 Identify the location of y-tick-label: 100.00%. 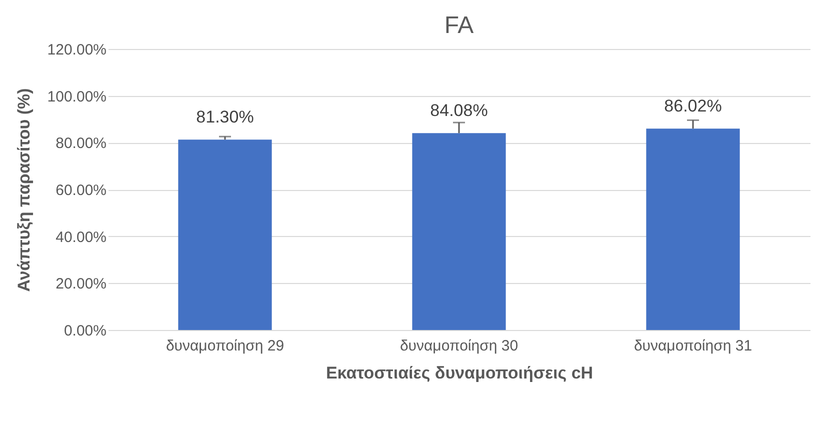
(76, 97).